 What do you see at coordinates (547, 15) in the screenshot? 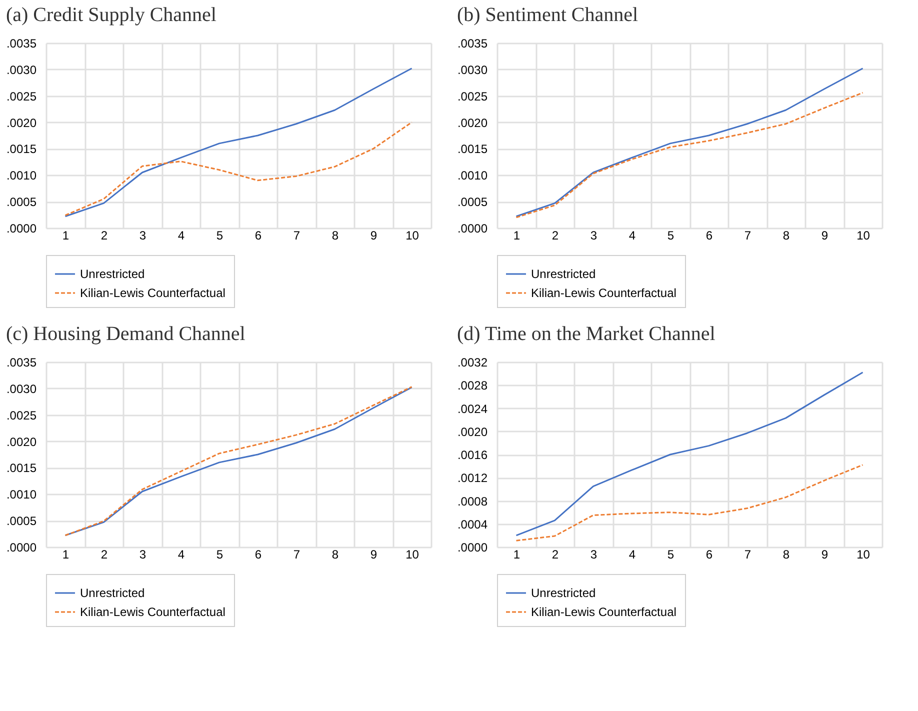
I see `chart-title: (b) Sentiment Channel` at bounding box center [547, 15].